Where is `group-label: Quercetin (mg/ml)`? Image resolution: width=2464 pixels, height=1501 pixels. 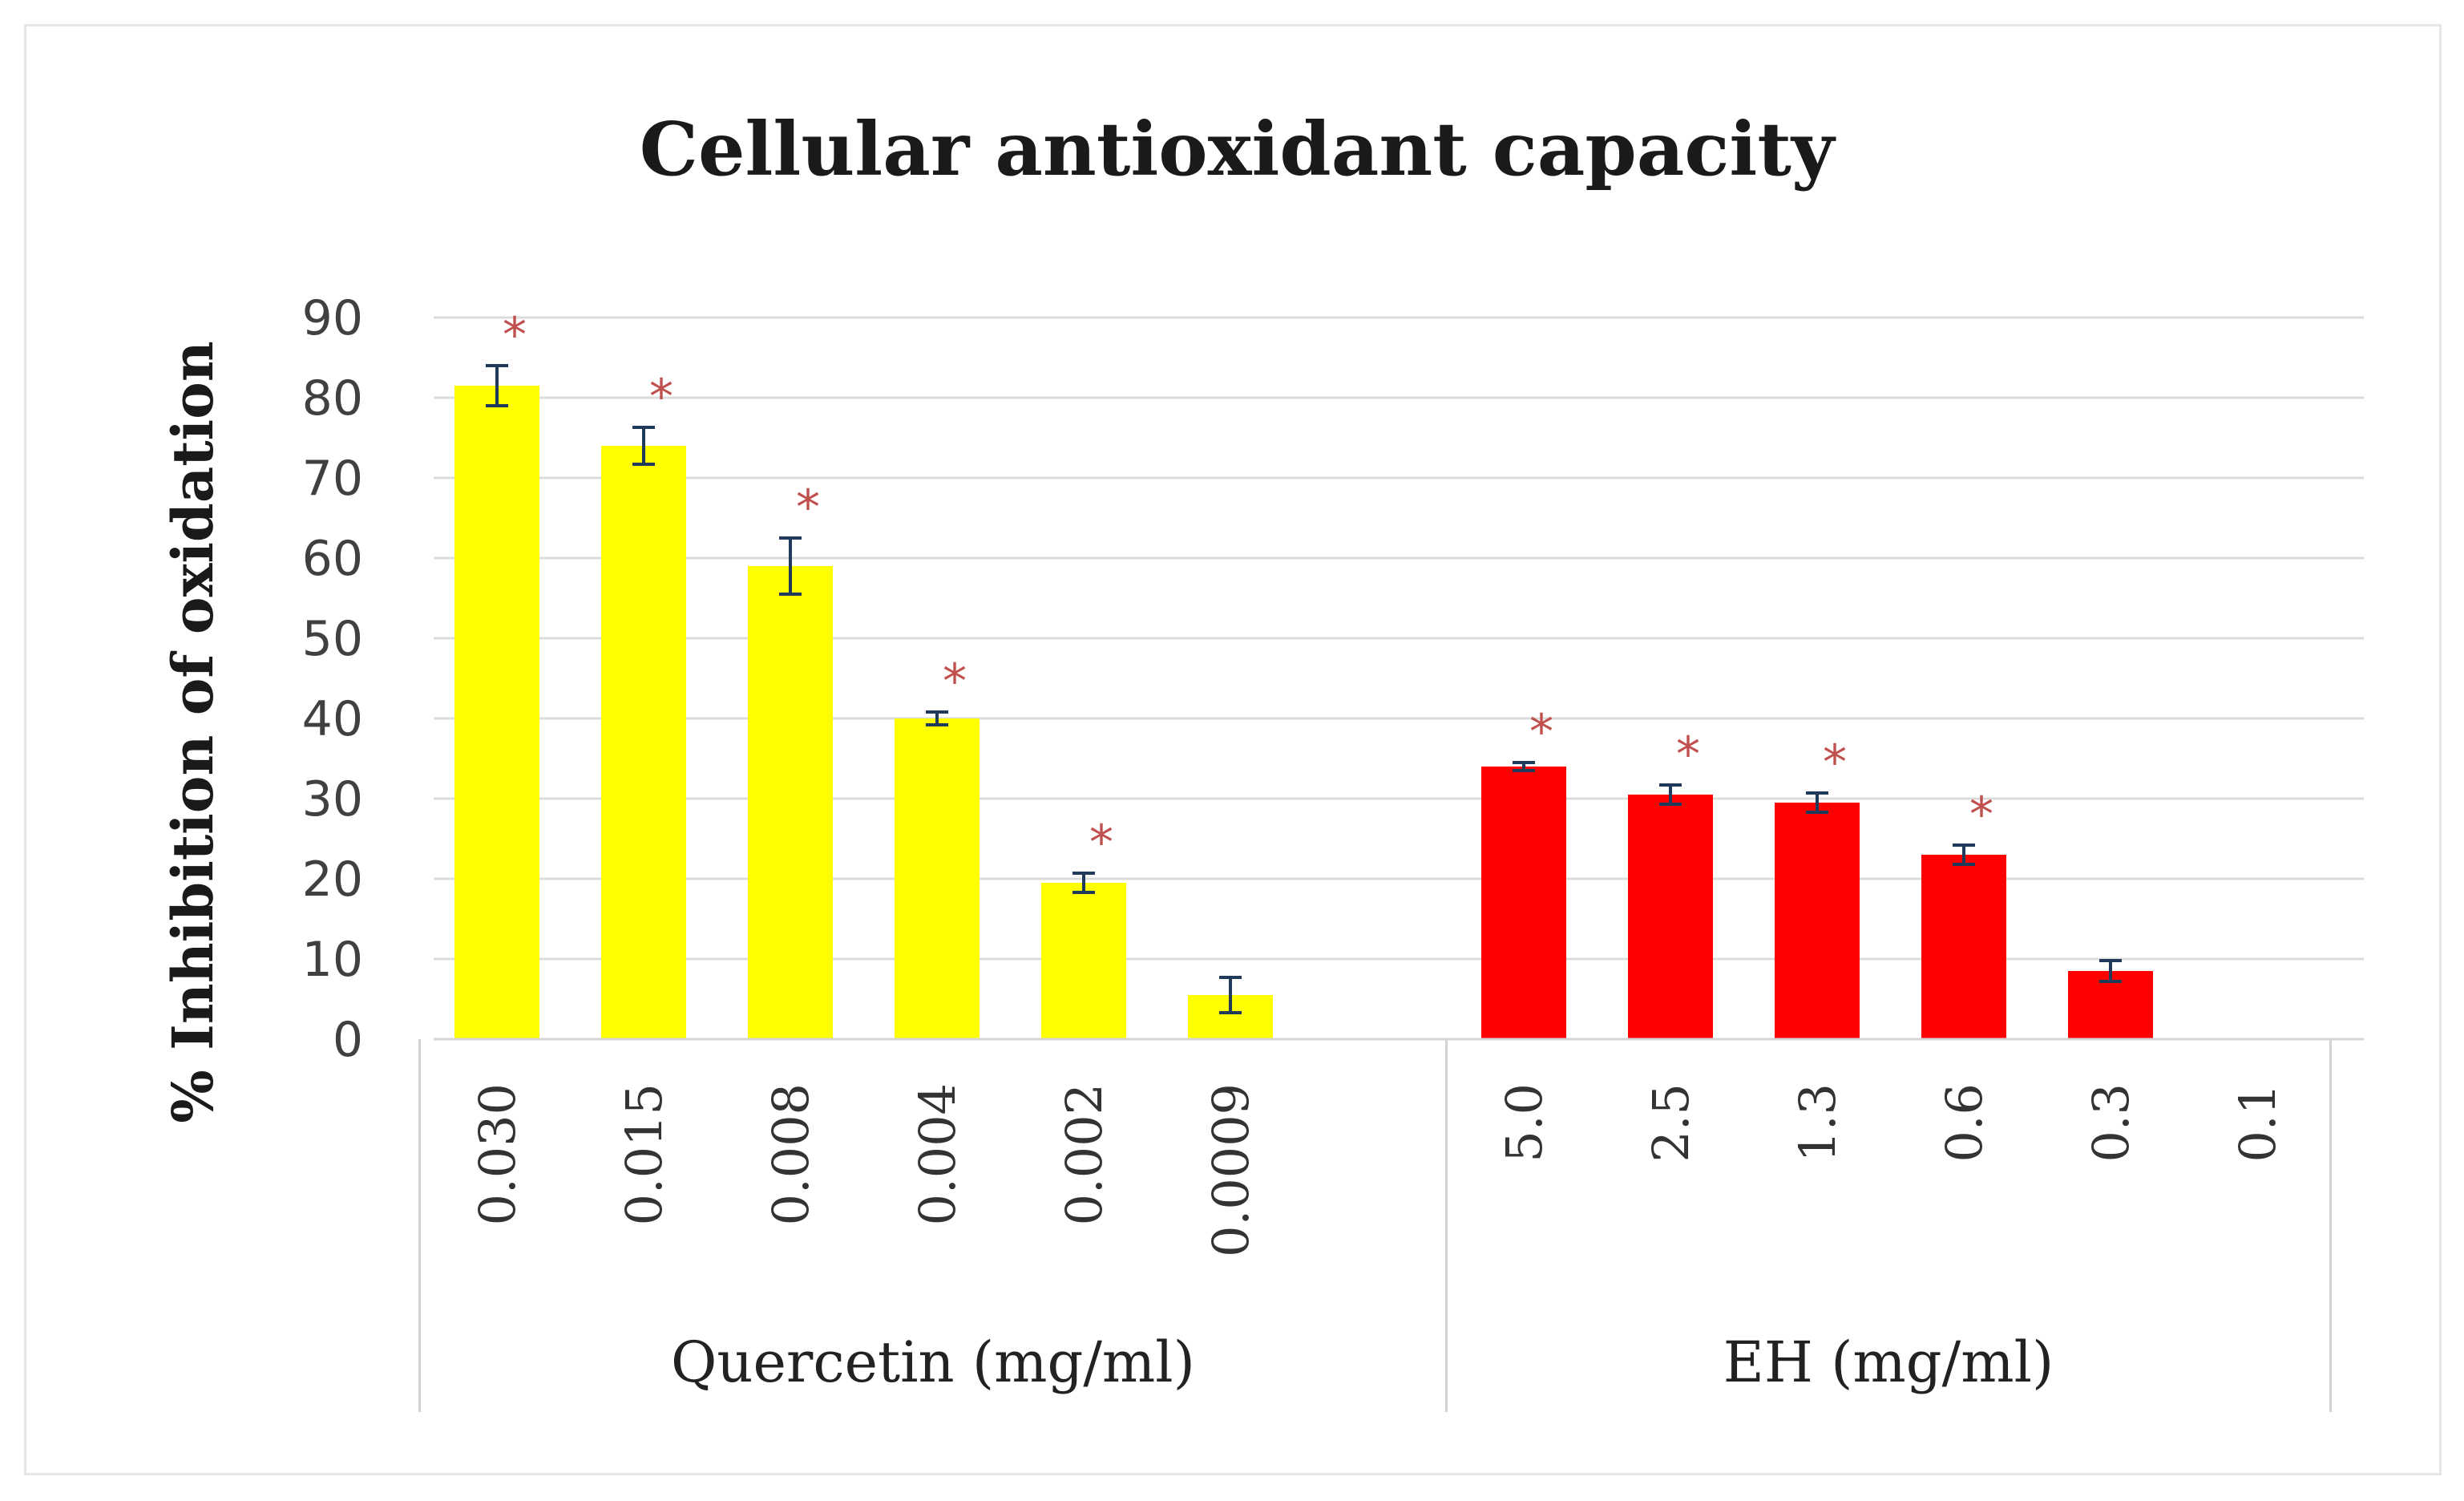
group-label: Quercetin (mg/ml) is located at coordinates (933, 1362).